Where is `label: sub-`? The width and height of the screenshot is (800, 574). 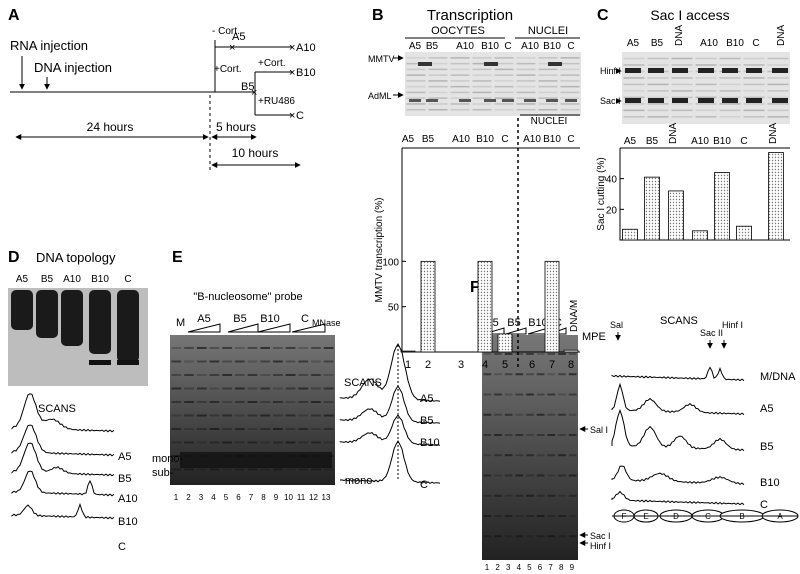
label: sub- is located at coordinates (163, 473).